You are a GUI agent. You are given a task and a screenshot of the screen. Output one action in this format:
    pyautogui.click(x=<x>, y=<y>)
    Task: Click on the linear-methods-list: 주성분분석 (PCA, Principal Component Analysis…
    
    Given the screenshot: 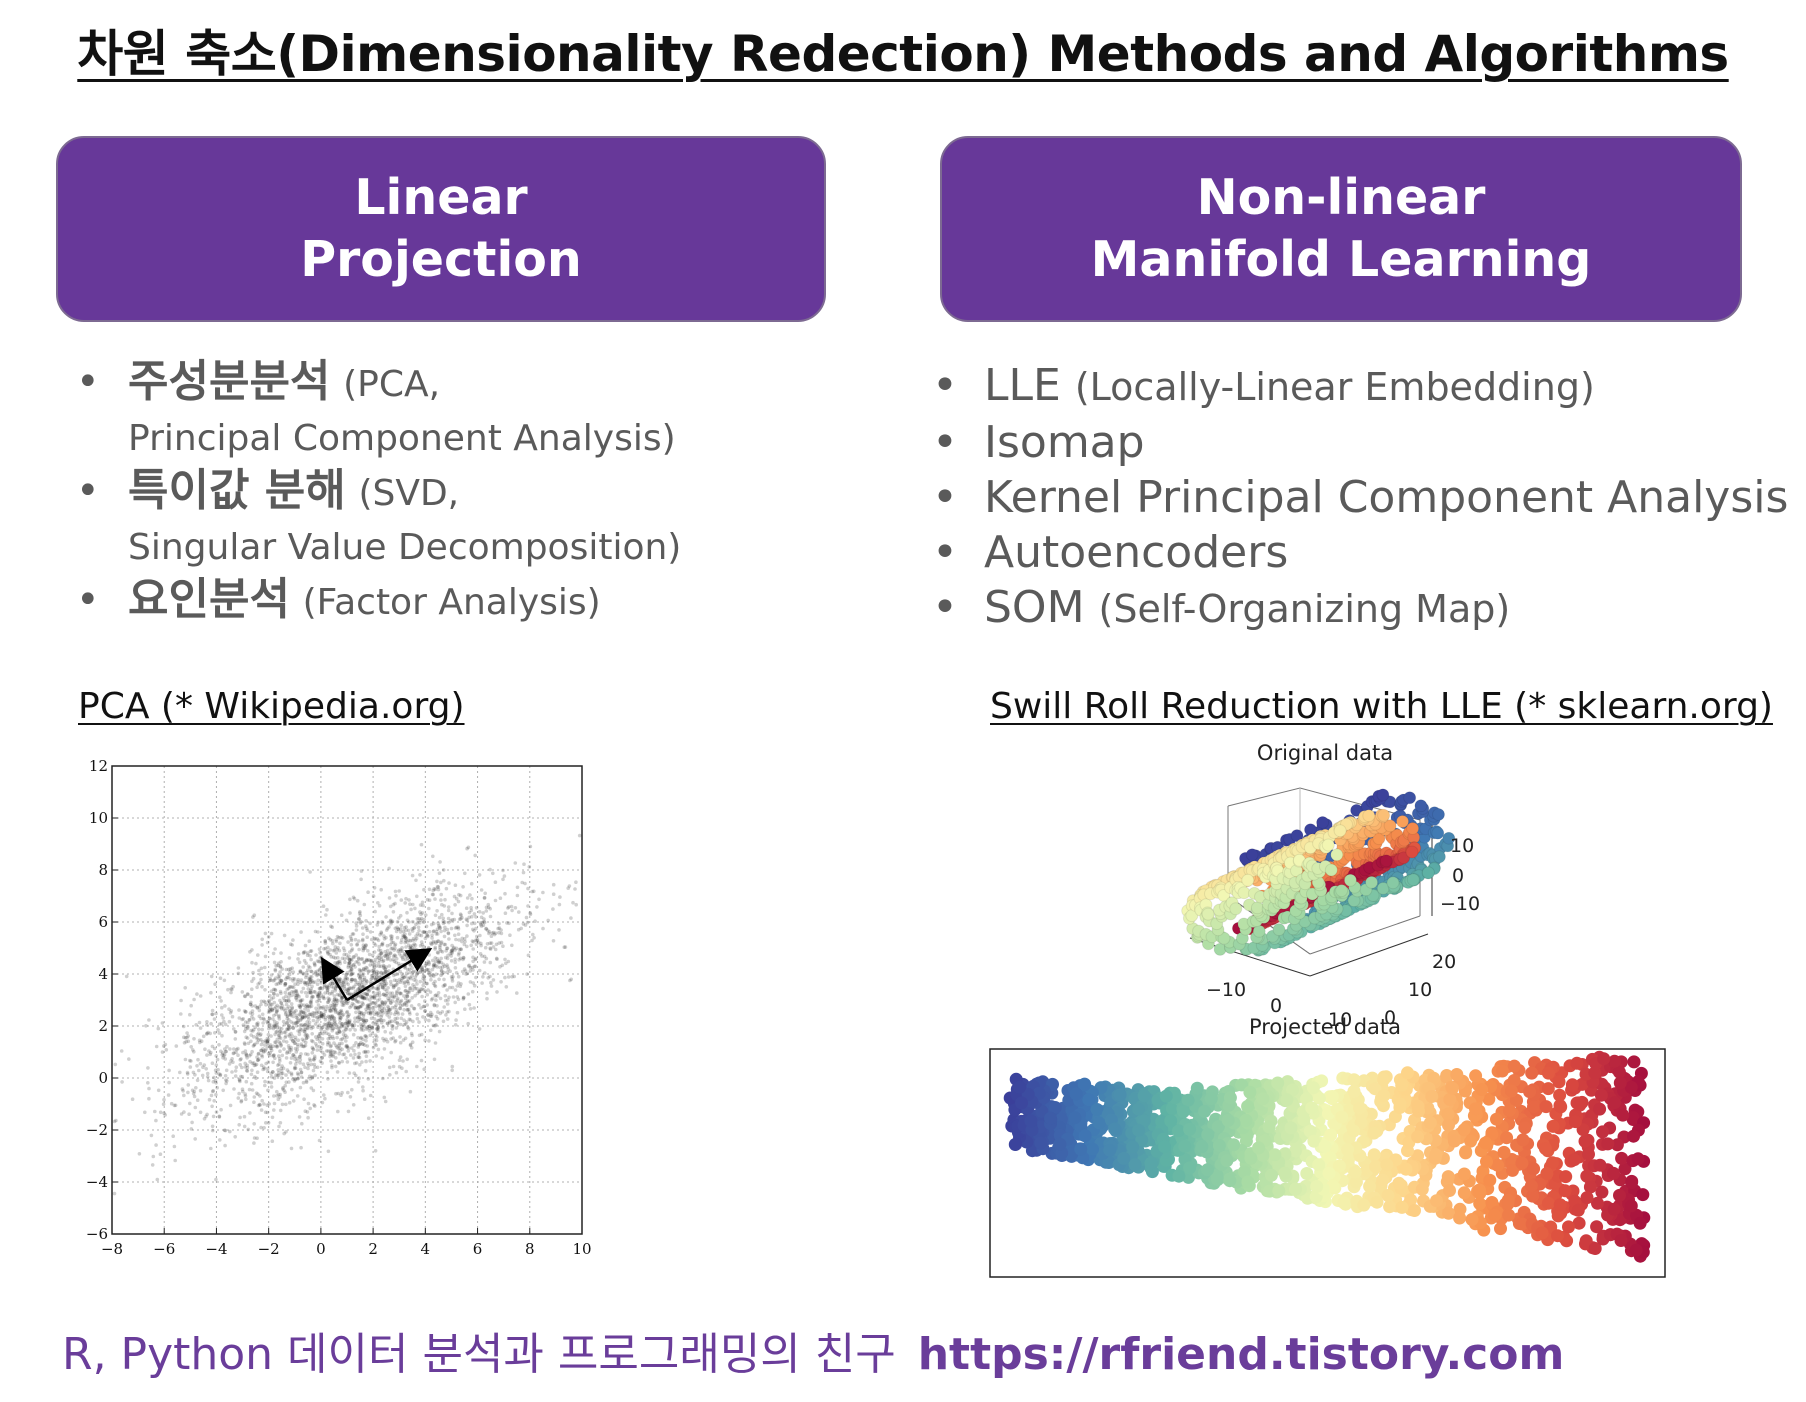 What is the action you would take?
    pyautogui.click(x=426, y=492)
    